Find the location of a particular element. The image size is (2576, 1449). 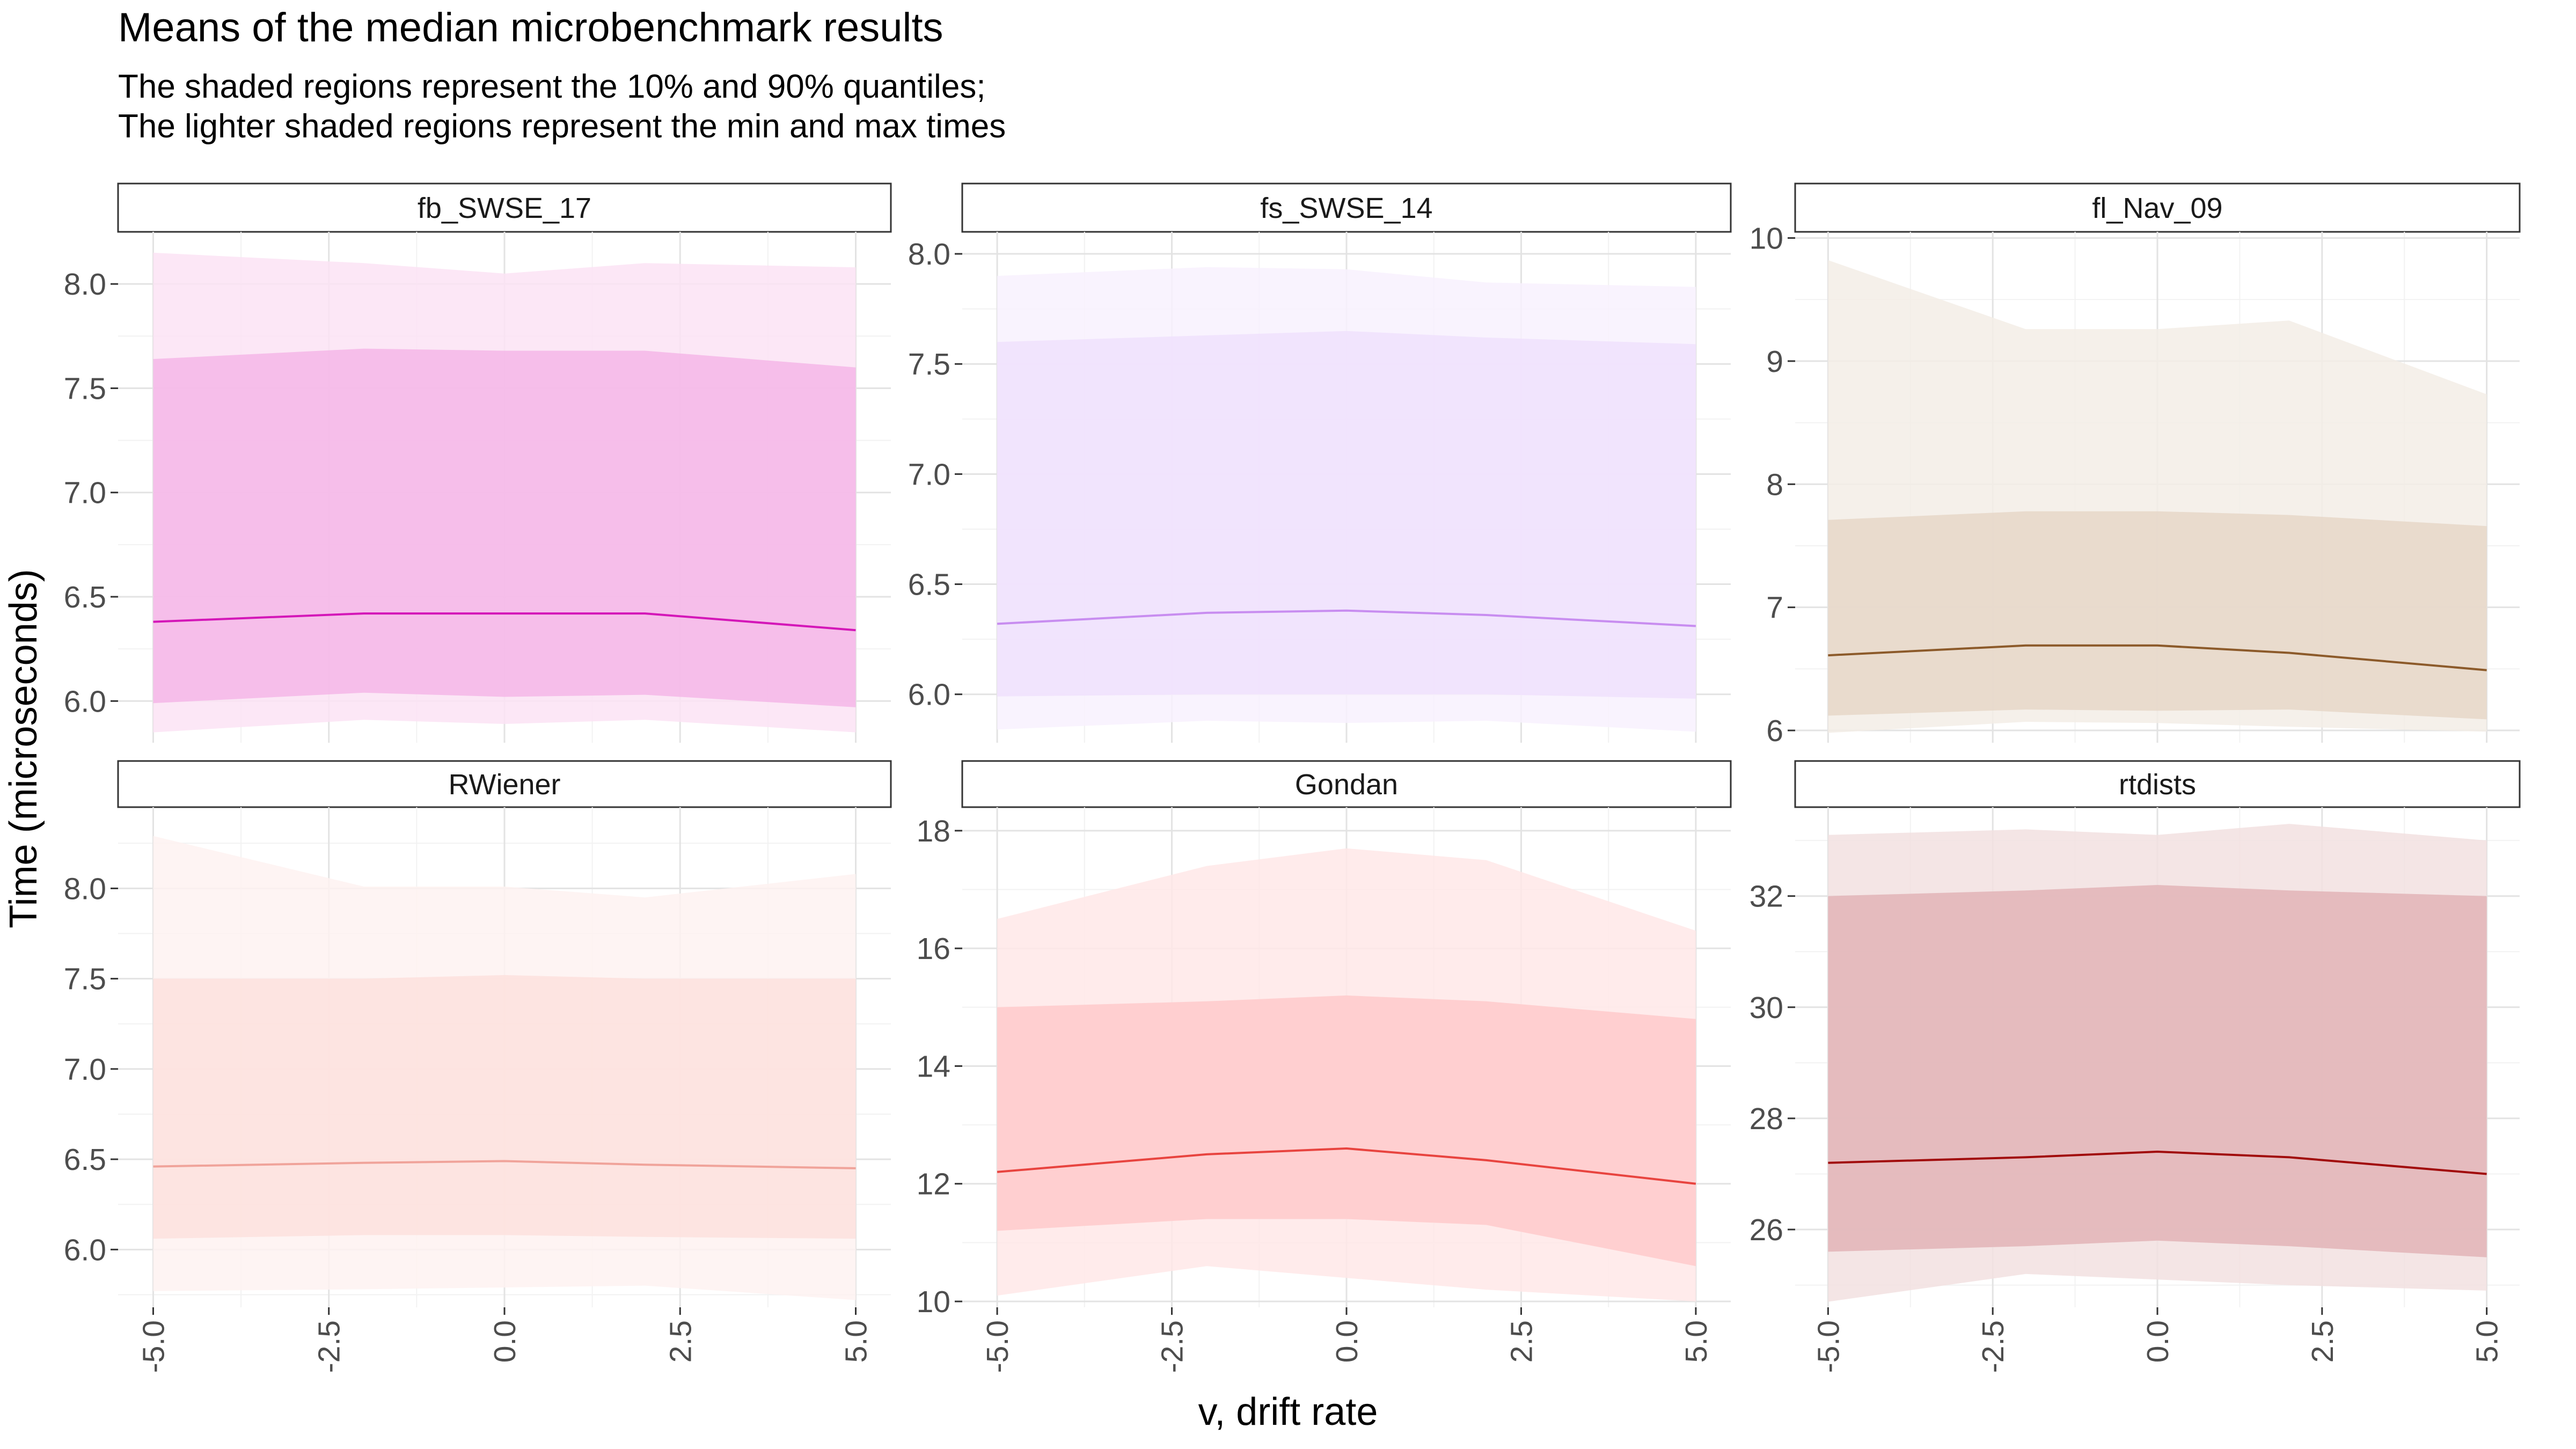

panel-rtdists: rtdists 26 28 30 32 -5.0 -2.5 0.0 2.5 5.0 is located at coordinates (2135, 1066).